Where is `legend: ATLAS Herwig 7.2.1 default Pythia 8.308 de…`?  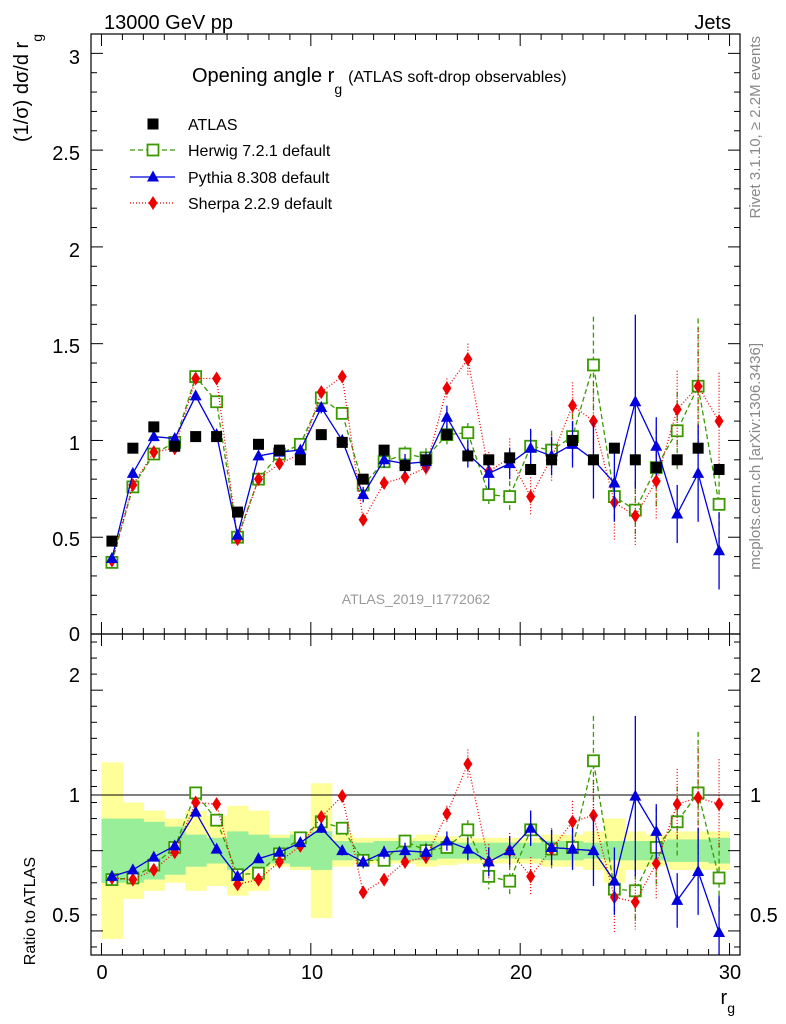 legend: ATLAS Herwig 7.2.1 default Pythia 8.308 de… is located at coordinates (231, 165).